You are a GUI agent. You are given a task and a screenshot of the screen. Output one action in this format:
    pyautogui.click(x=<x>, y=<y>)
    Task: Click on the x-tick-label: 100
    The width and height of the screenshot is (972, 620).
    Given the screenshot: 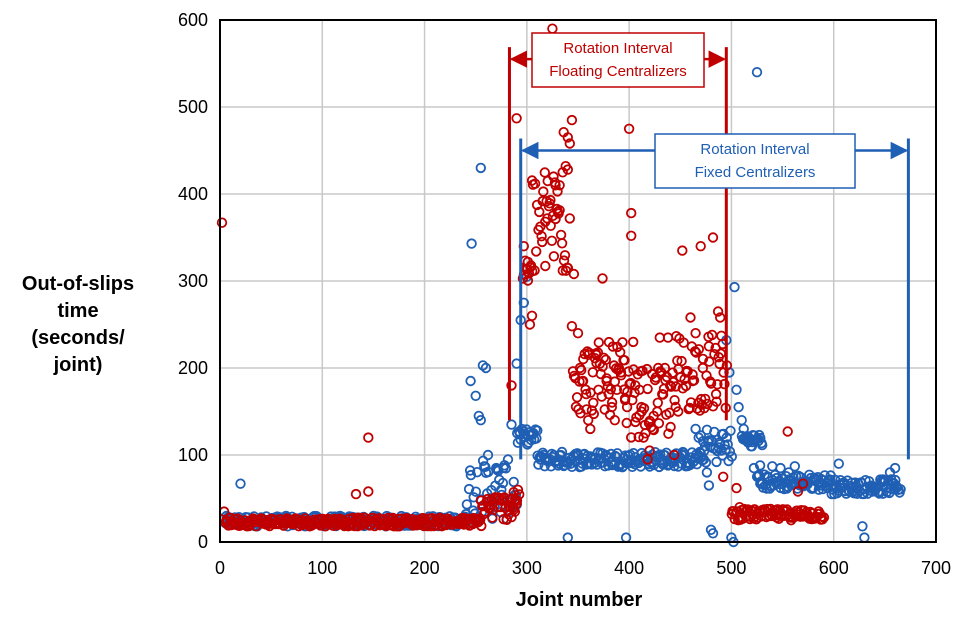 What is the action you would take?
    pyautogui.click(x=322, y=568)
    